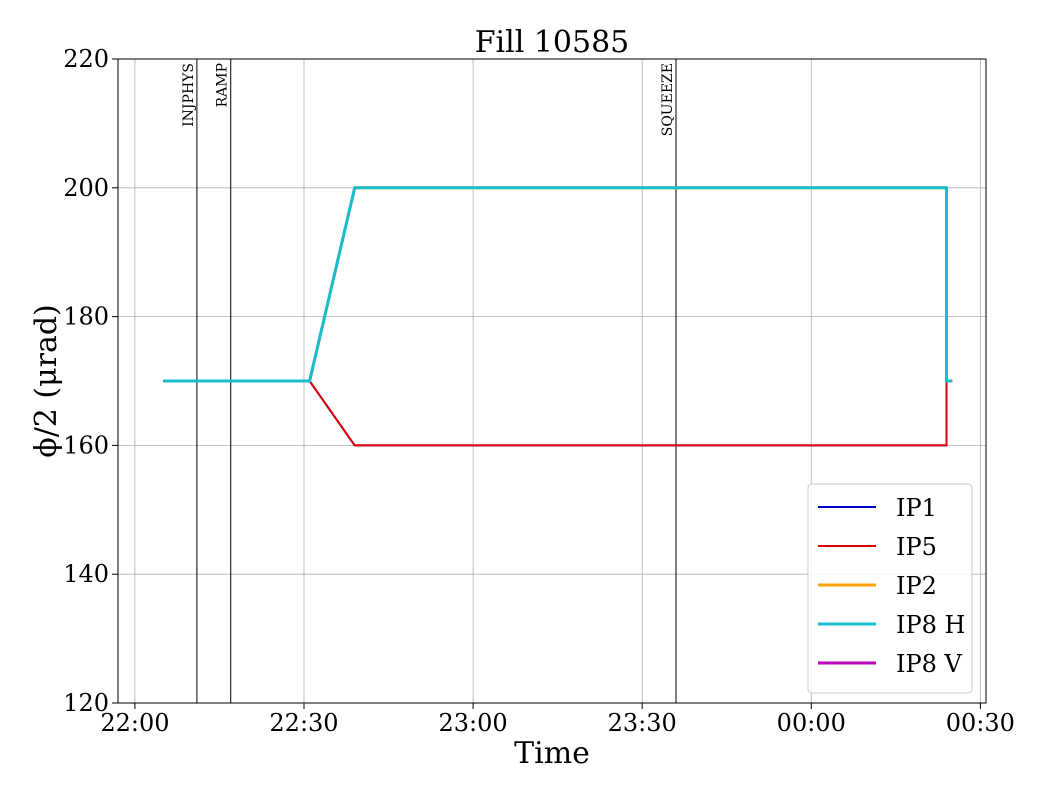  I want to click on x-tick-label: 23:00, so click(473, 723).